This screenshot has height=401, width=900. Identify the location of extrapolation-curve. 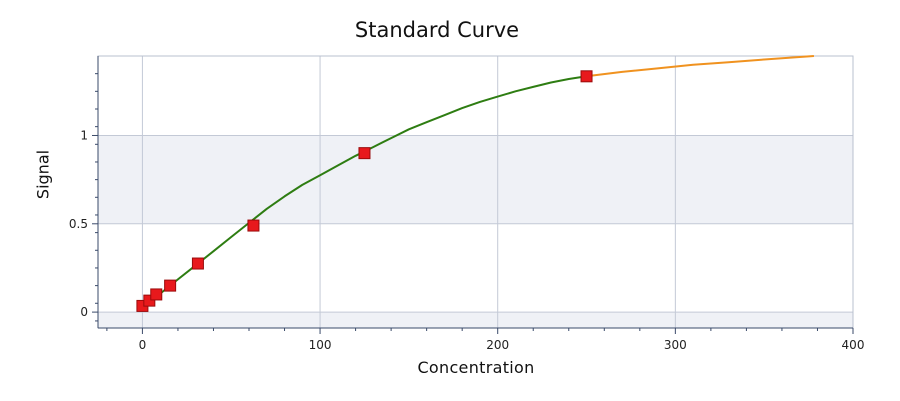
(700, 66).